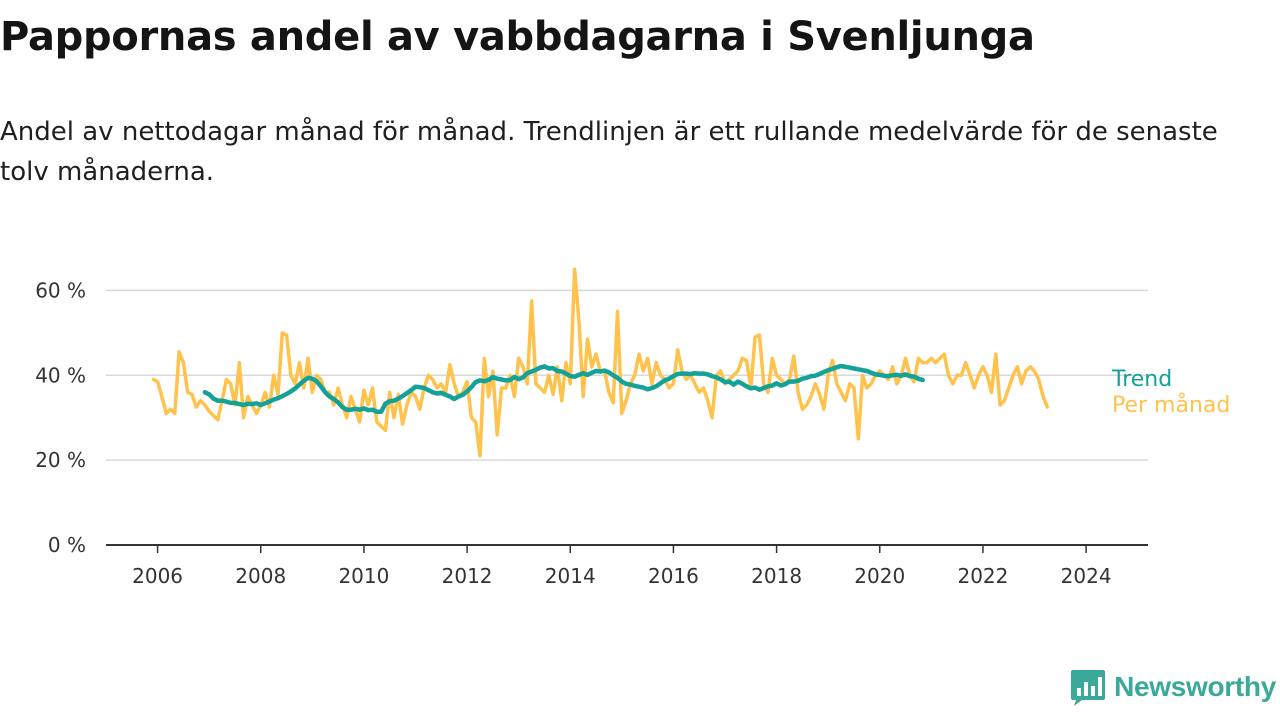 The image size is (1280, 720). What do you see at coordinates (1141, 379) in the screenshot?
I see `series-label-trend: Trend` at bounding box center [1141, 379].